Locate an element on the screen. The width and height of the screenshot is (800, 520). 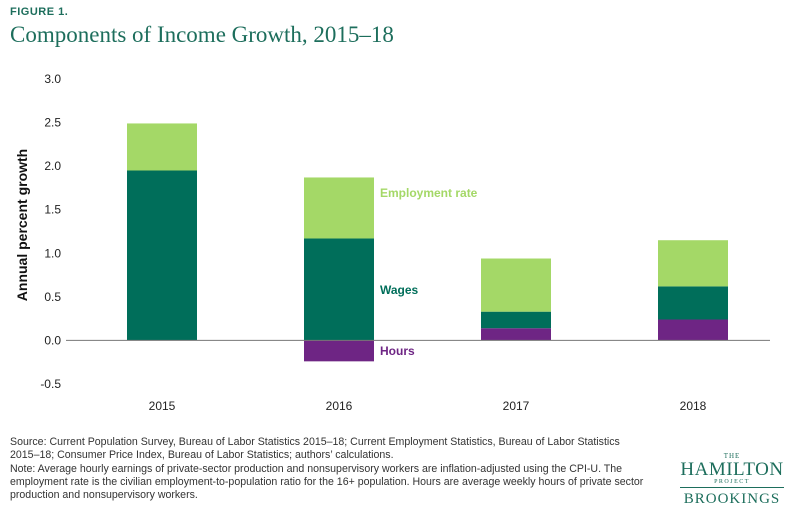
y-tick-label: 2.0 is located at coordinates (52, 166).